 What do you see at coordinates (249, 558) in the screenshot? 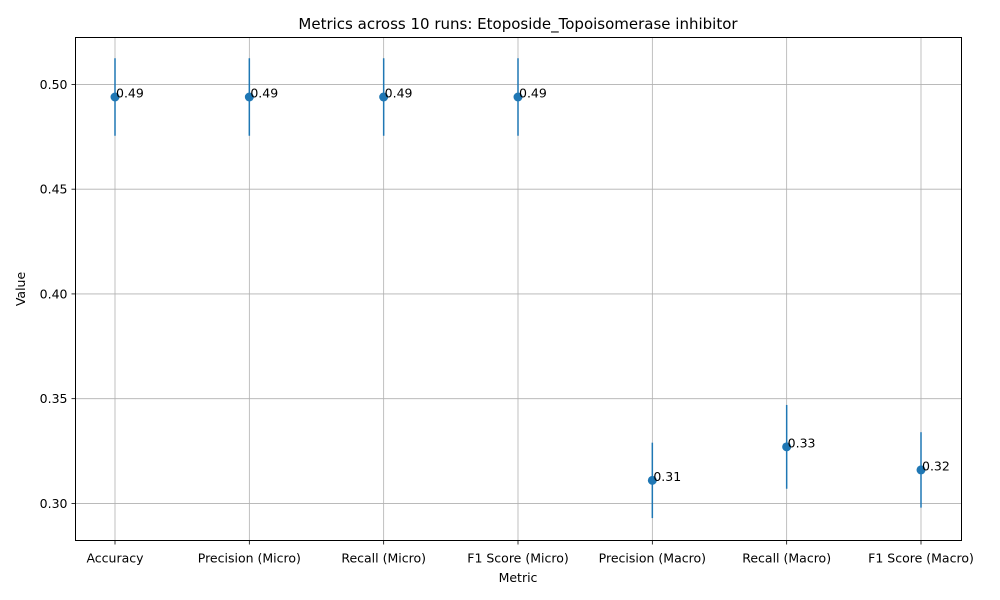
I see `x-tick-label: Precision (Micro)` at bounding box center [249, 558].